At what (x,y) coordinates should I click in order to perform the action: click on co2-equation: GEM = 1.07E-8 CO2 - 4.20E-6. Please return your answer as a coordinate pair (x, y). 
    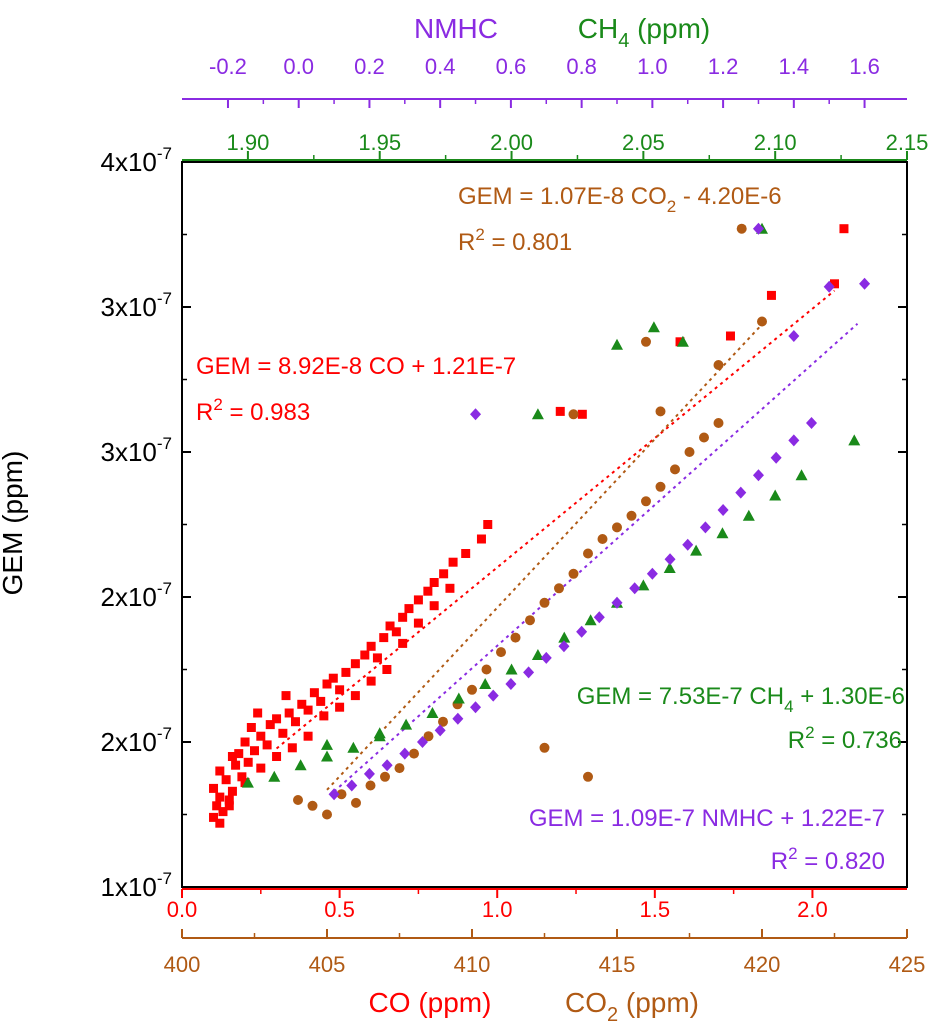
    Looking at the image, I should click on (620, 199).